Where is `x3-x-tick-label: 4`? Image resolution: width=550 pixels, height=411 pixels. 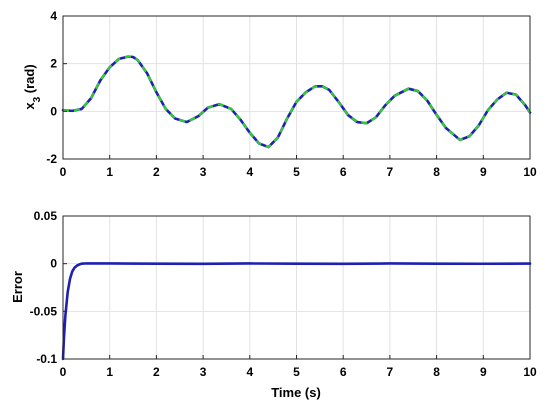
x3-x-tick-label: 4 is located at coordinates (249, 172).